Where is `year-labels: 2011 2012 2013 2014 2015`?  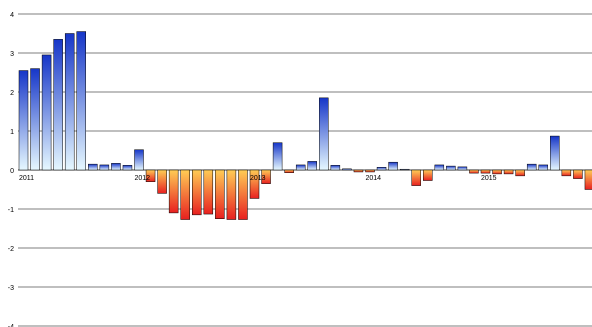
year-labels: 2011 2012 2013 2014 2015 is located at coordinates (258, 178).